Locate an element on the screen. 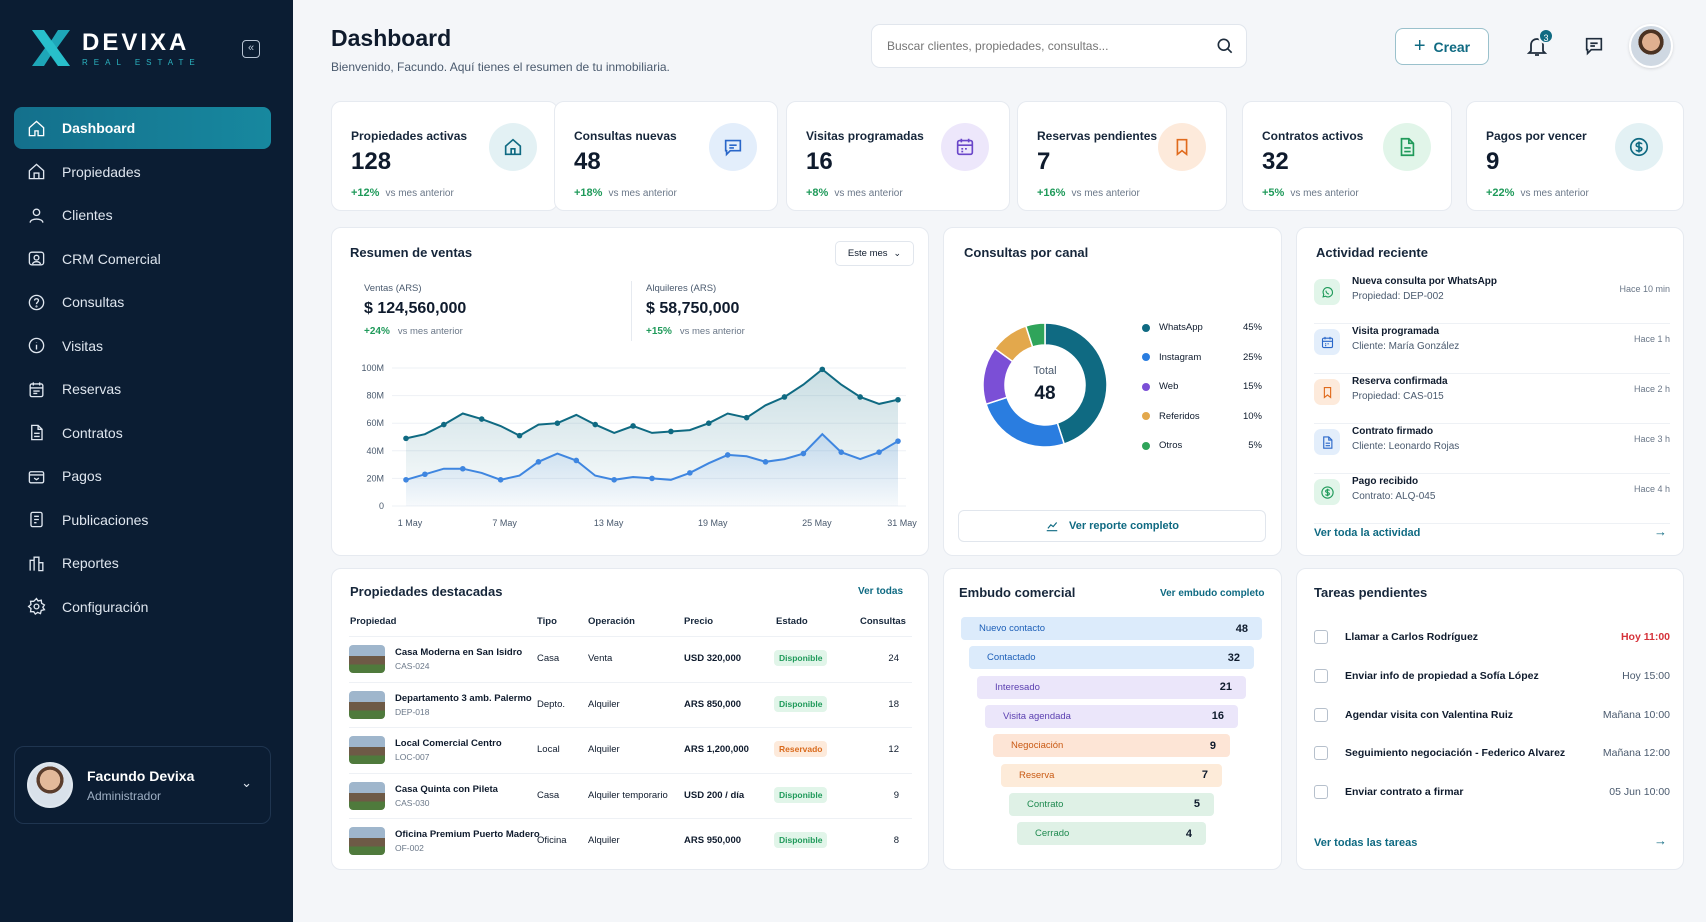 The height and width of the screenshot is (922, 1706). nav-item-visitas: Visitas is located at coordinates (142, 346).